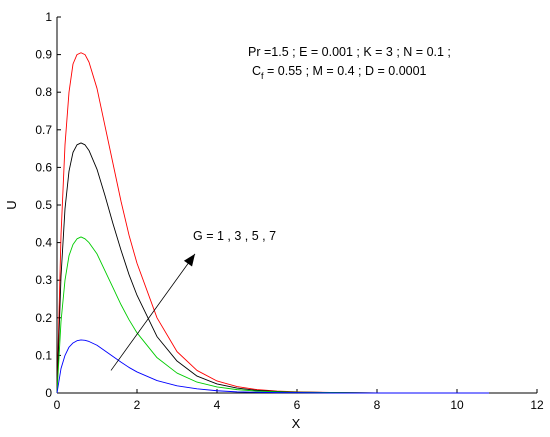  Describe the element at coordinates (137, 405) in the screenshot. I see `x-tick-label: 2` at that location.